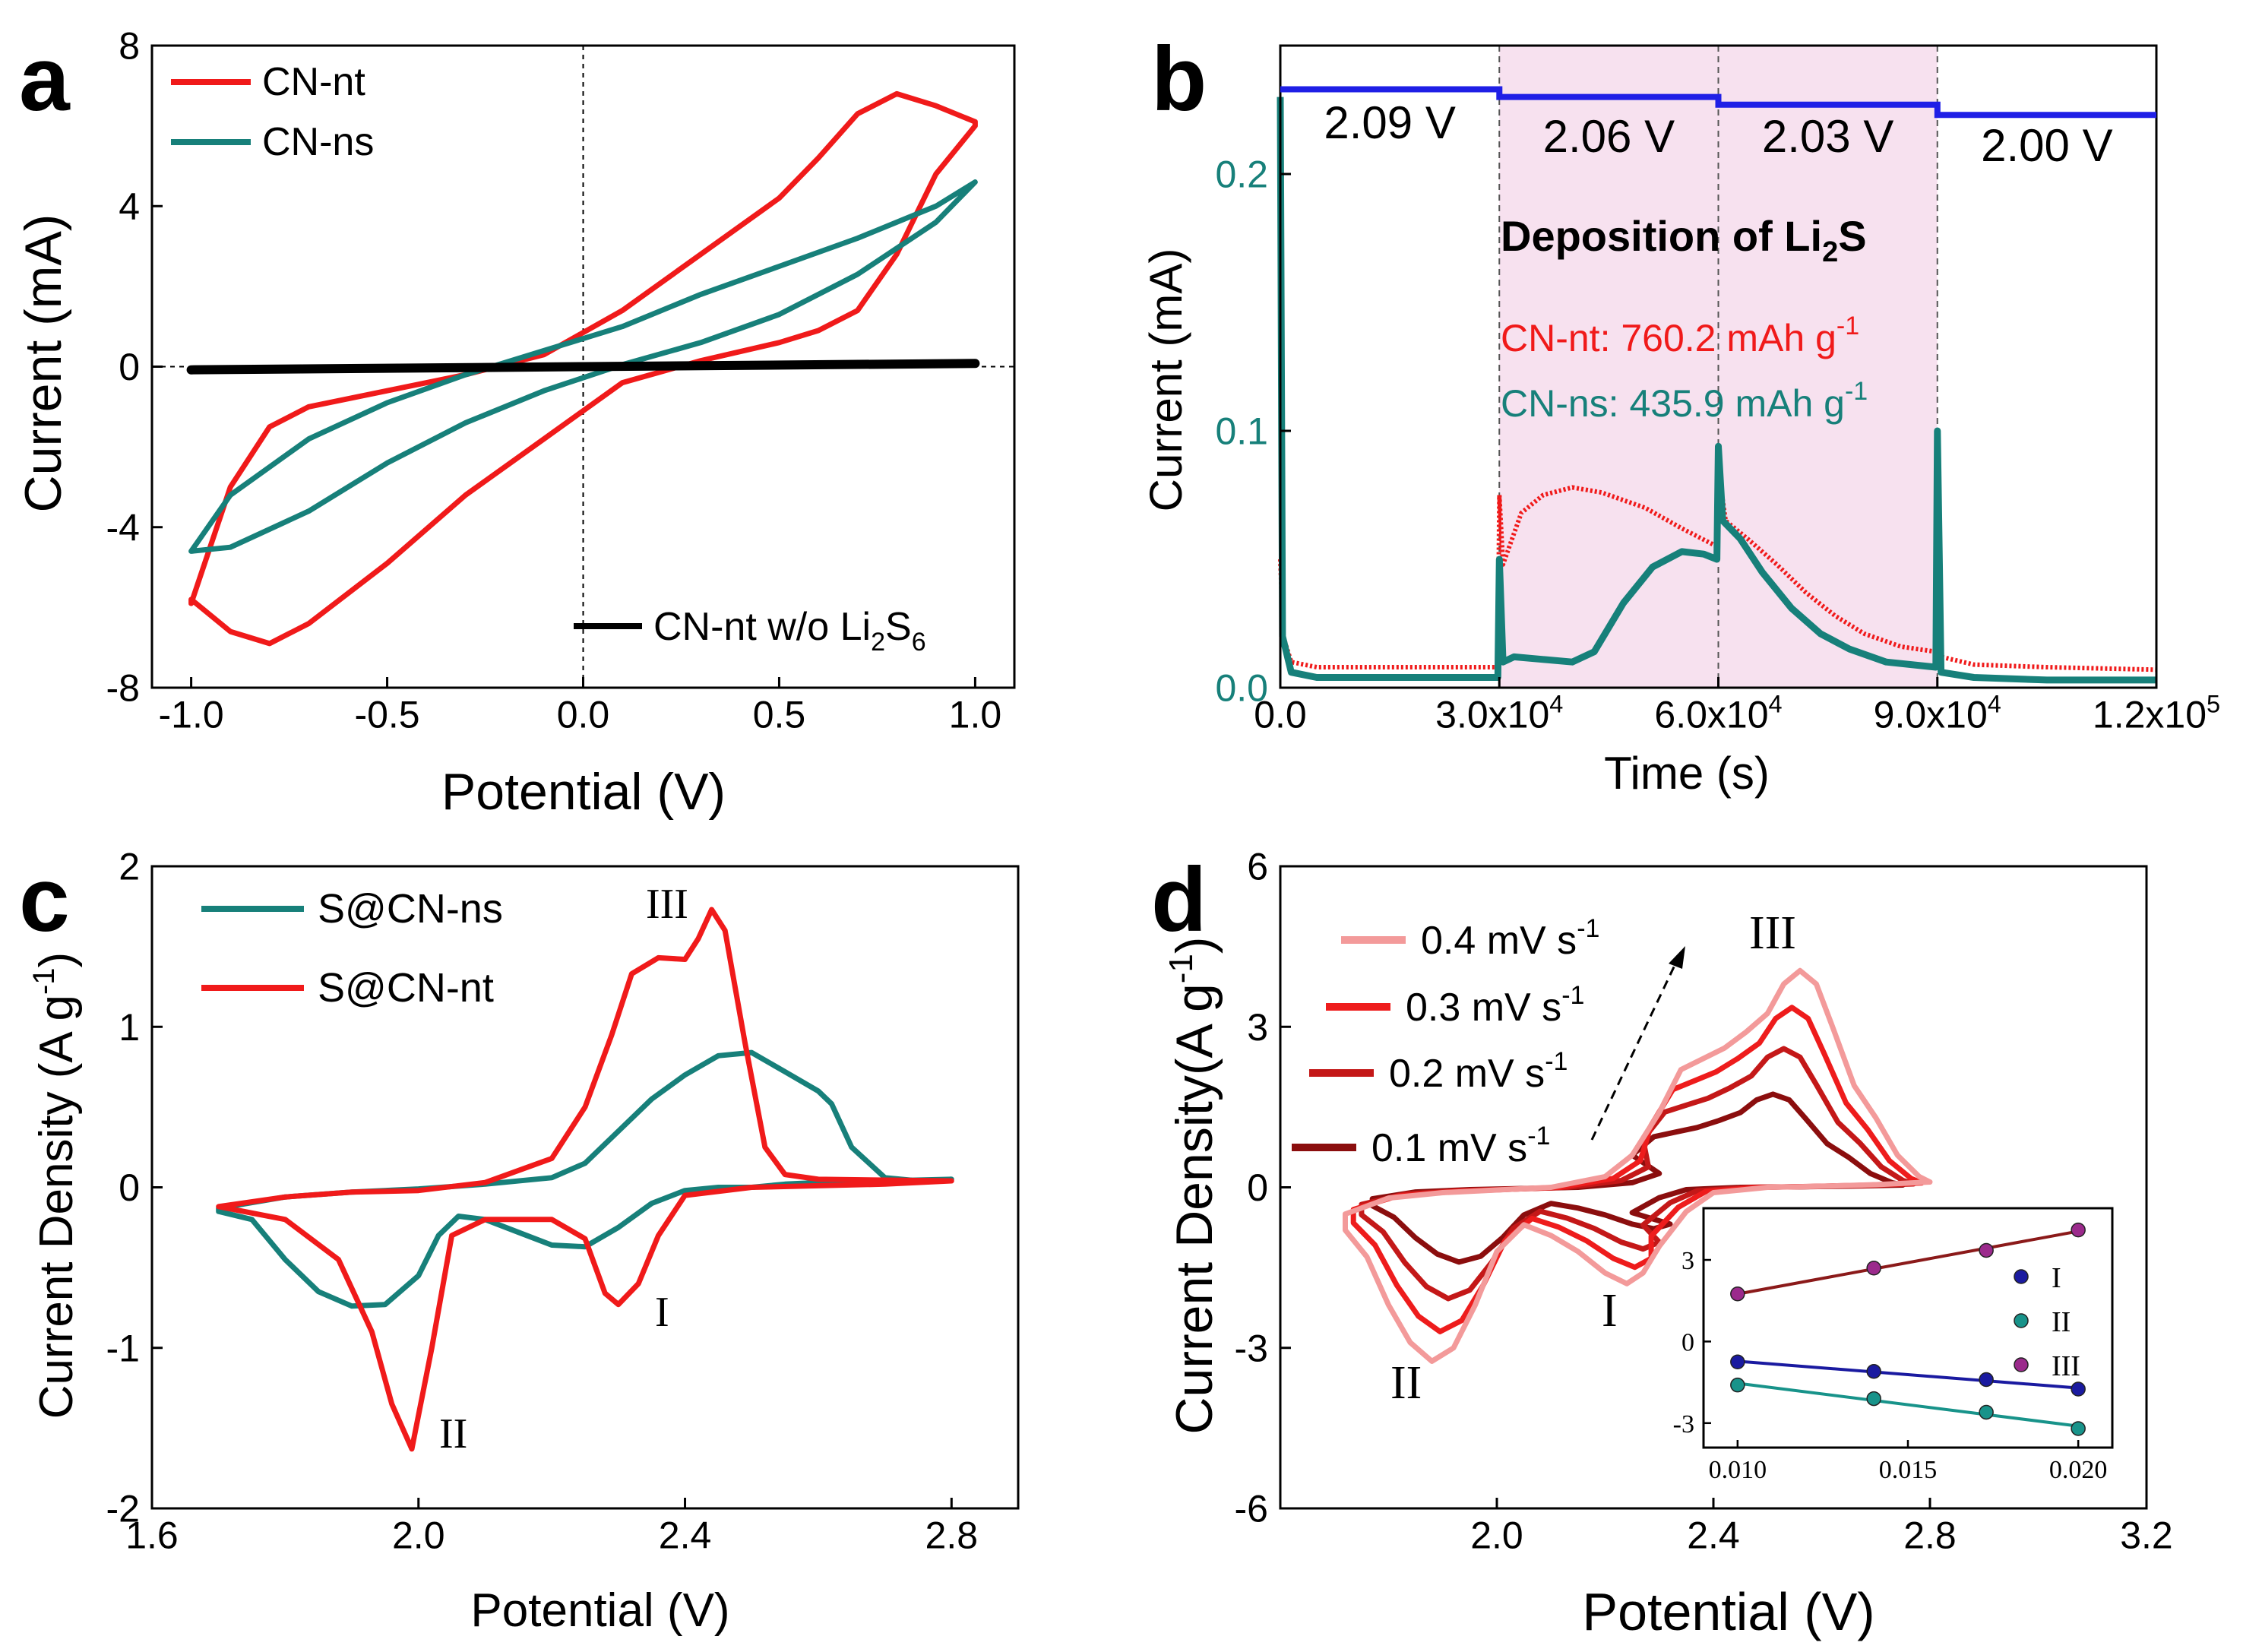 The image size is (2243, 1652). Describe the element at coordinates (583, 792) in the screenshot. I see `panel-a-xlabel: Potential (V)` at that location.